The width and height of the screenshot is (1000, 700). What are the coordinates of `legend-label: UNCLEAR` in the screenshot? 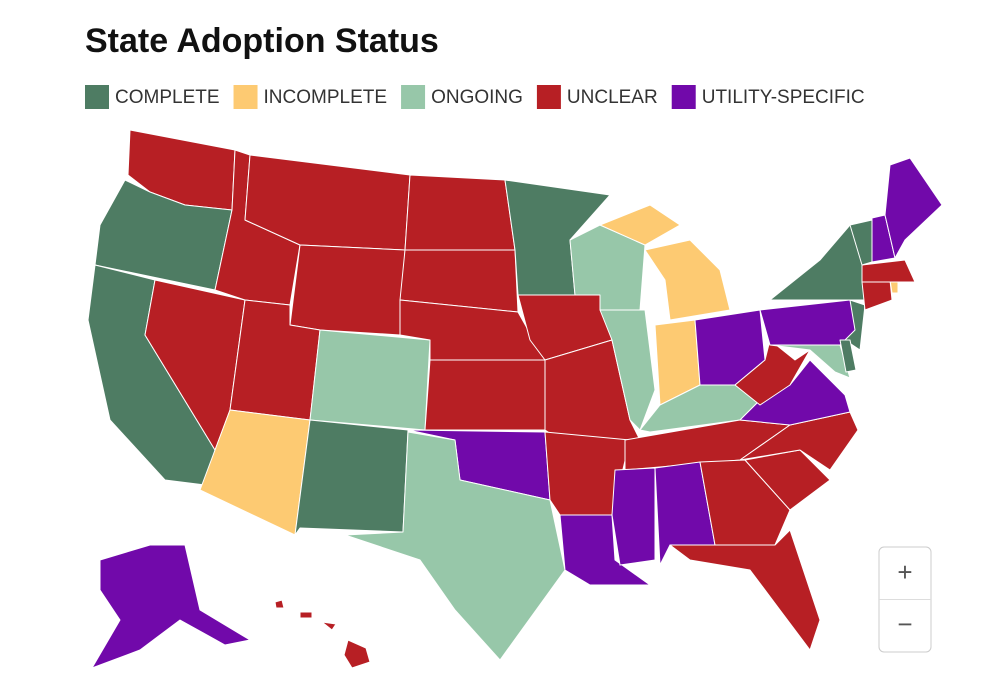 It's located at (612, 97).